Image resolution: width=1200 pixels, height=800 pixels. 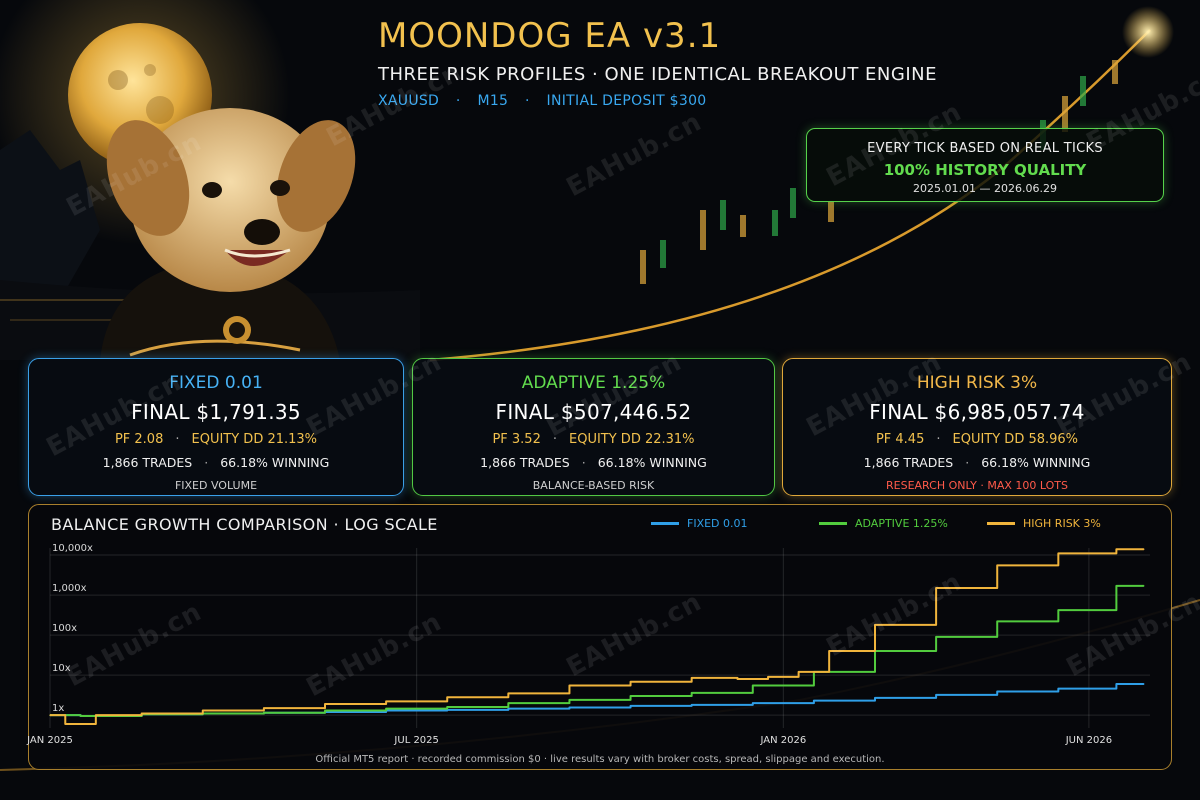 I want to click on card-stats: PF 4.45 · EQUITY DD 58.96%, so click(x=977, y=439).